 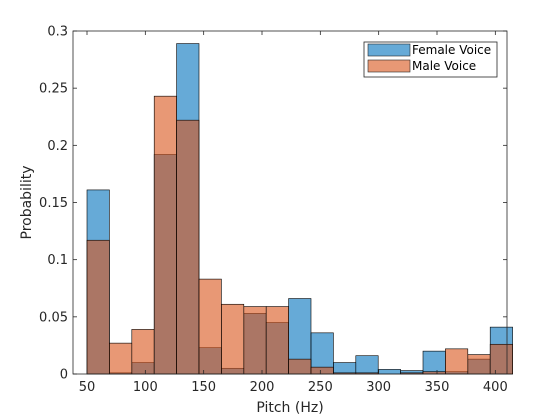 What do you see at coordinates (27, 202) in the screenshot?
I see `y-axis-label: Probability` at bounding box center [27, 202].